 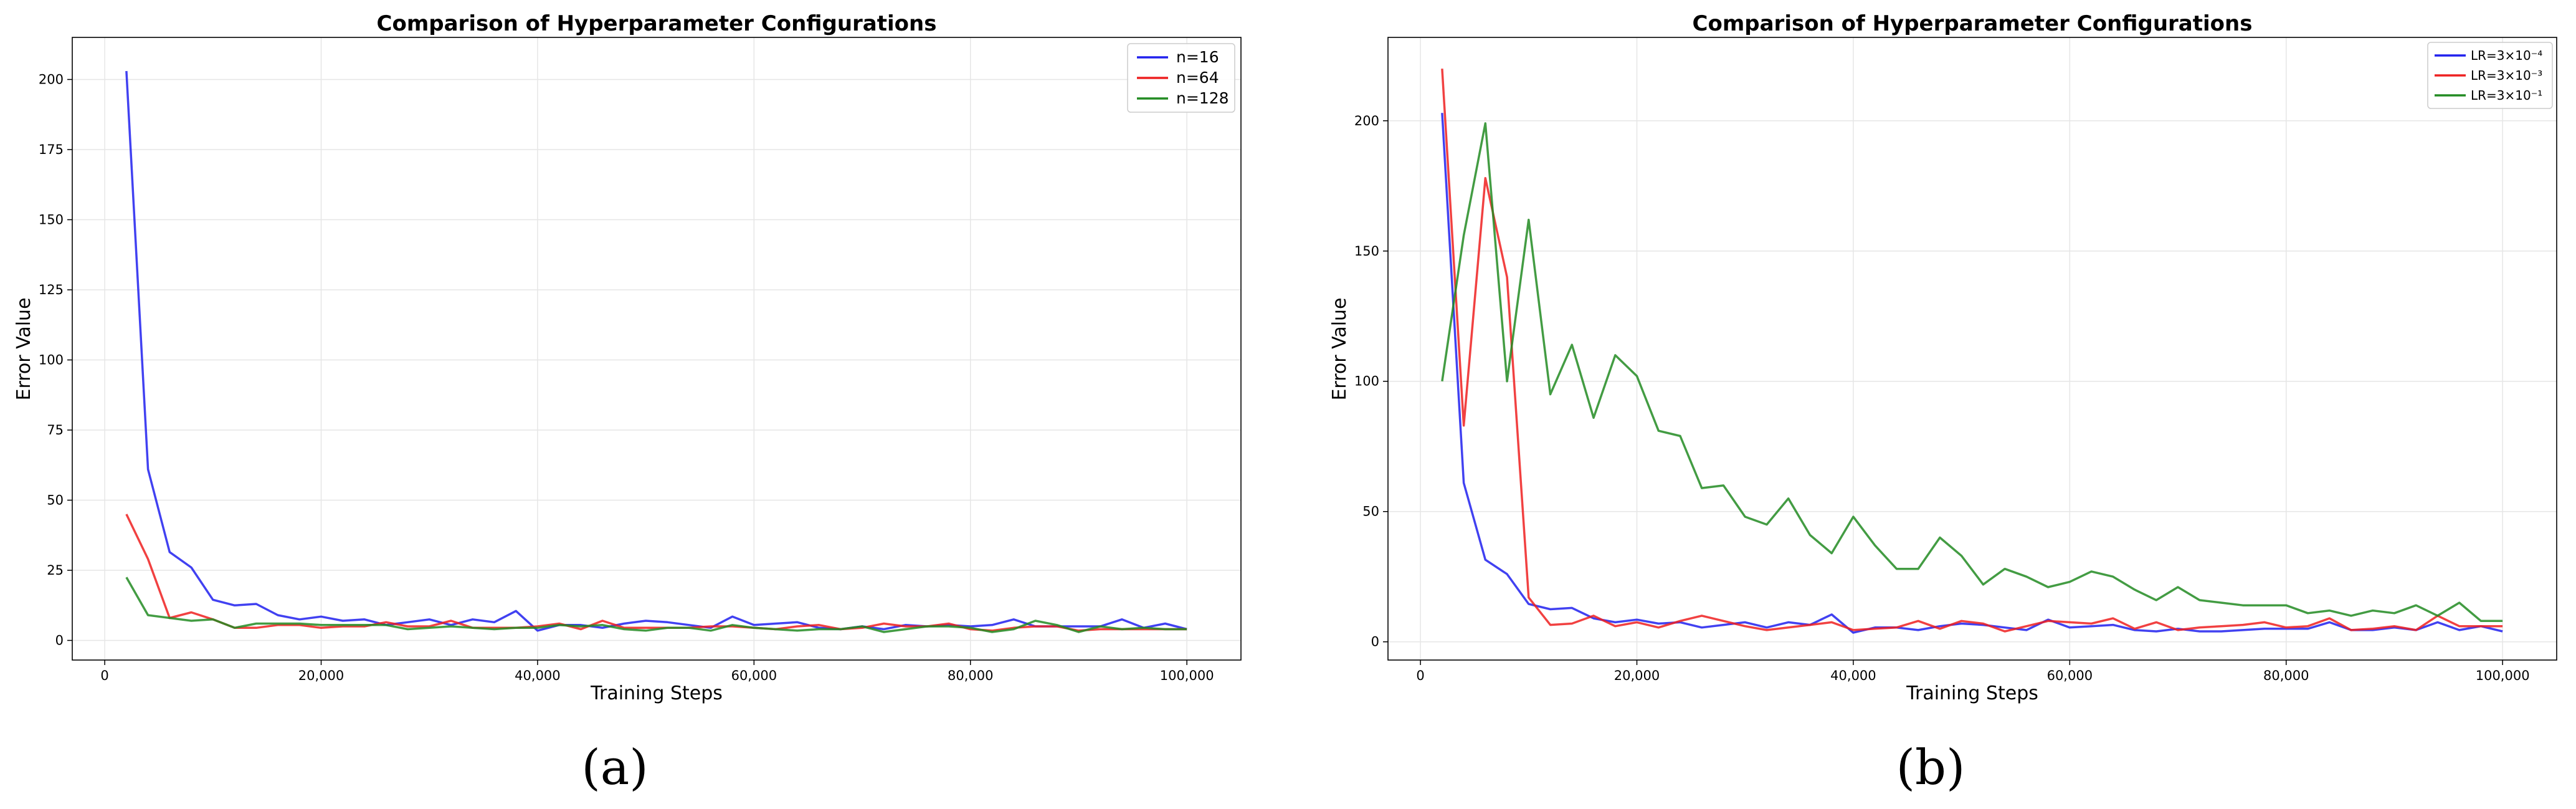 I want to click on legend: n=16 n=64 n=128, so click(x=1181, y=78).